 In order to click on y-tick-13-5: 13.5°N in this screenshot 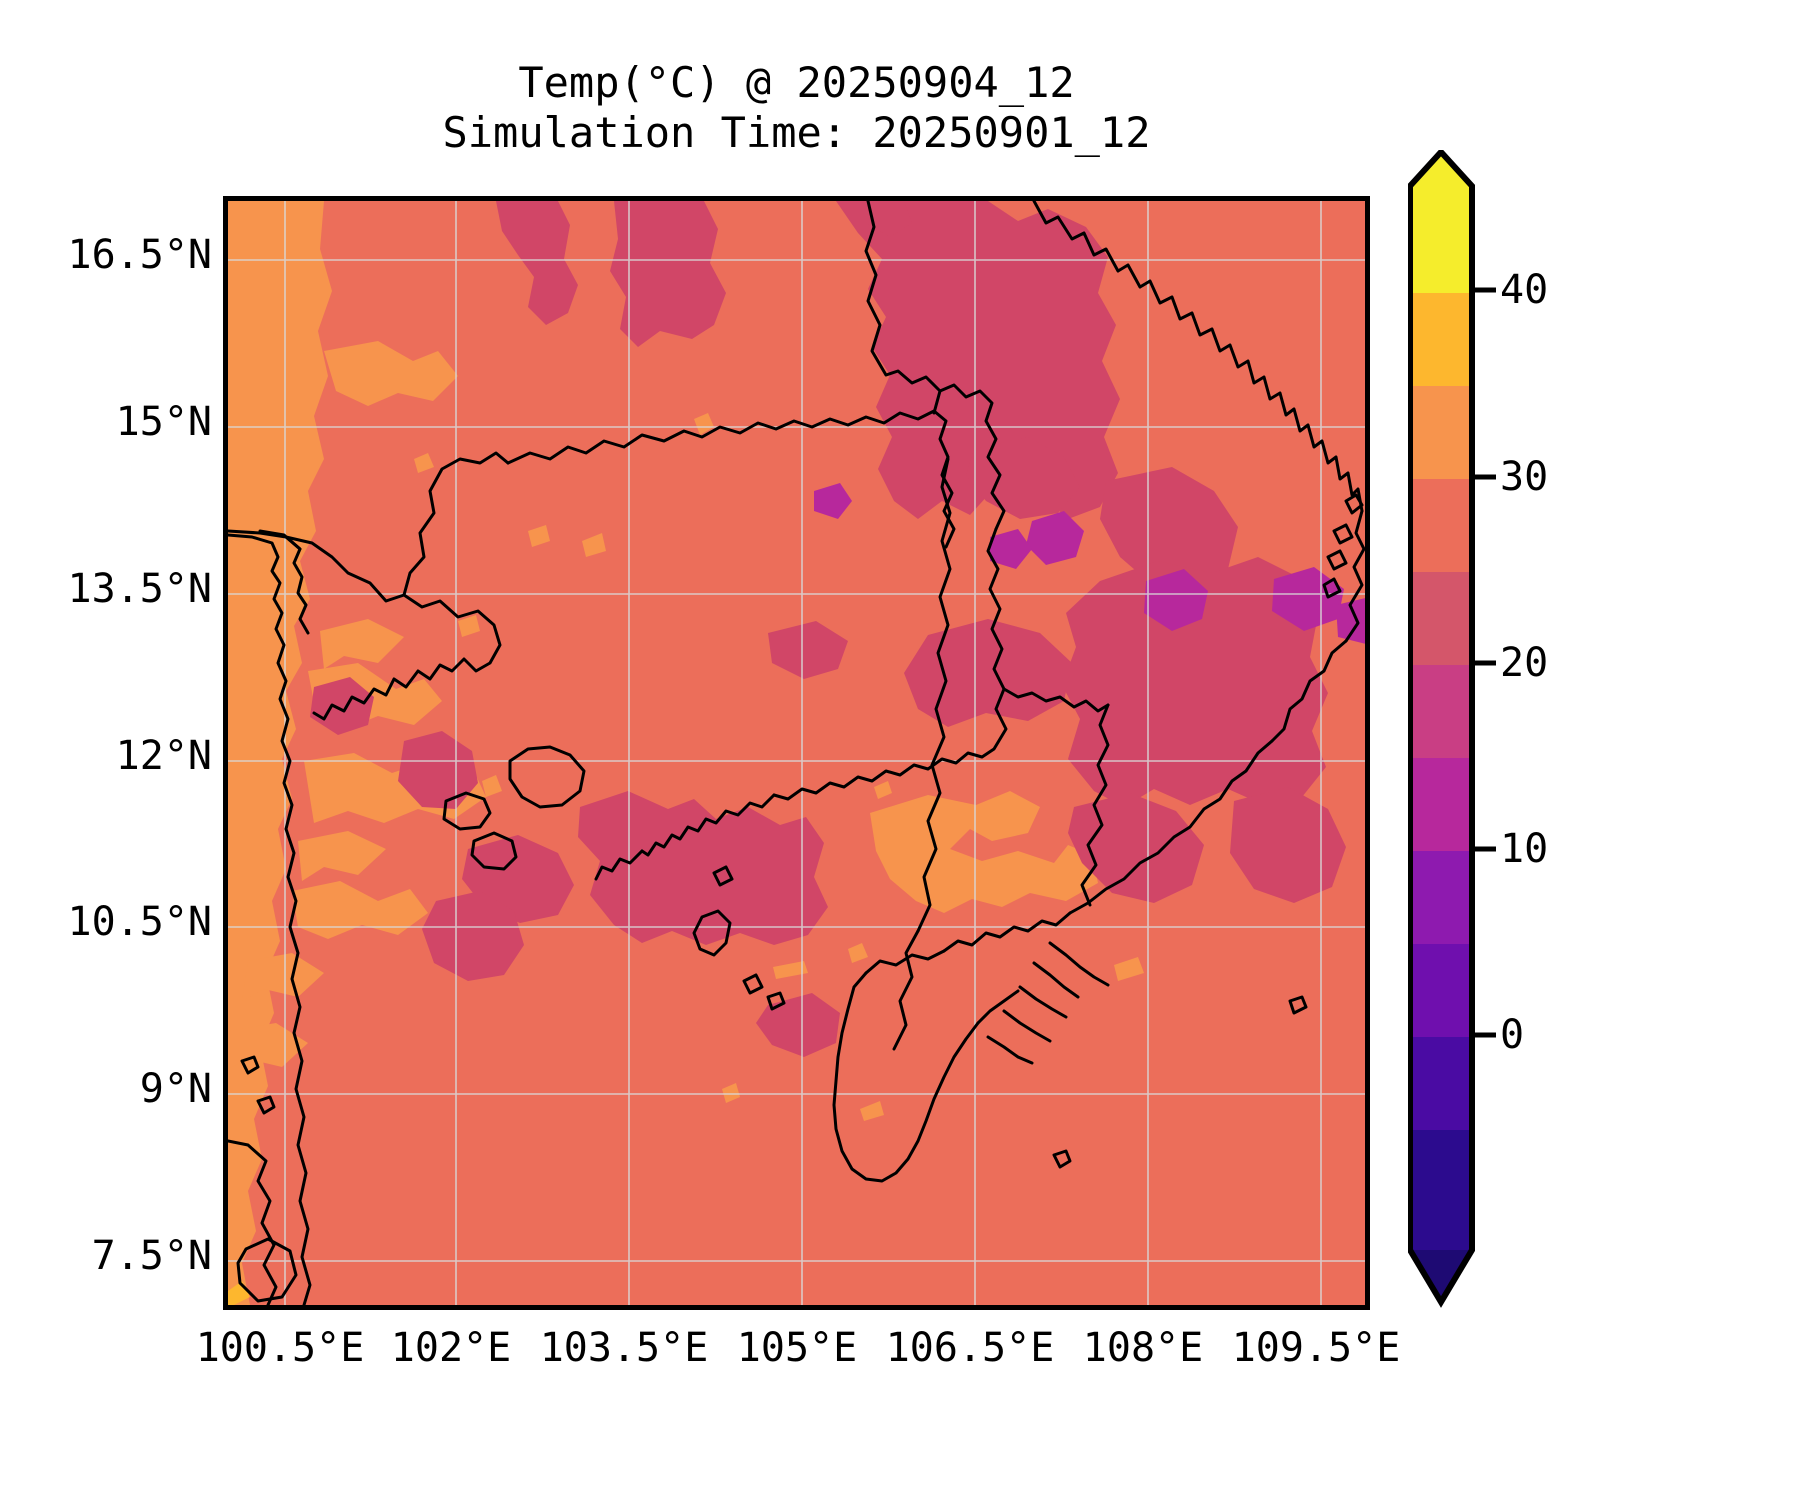, I will do `click(140, 589)`.